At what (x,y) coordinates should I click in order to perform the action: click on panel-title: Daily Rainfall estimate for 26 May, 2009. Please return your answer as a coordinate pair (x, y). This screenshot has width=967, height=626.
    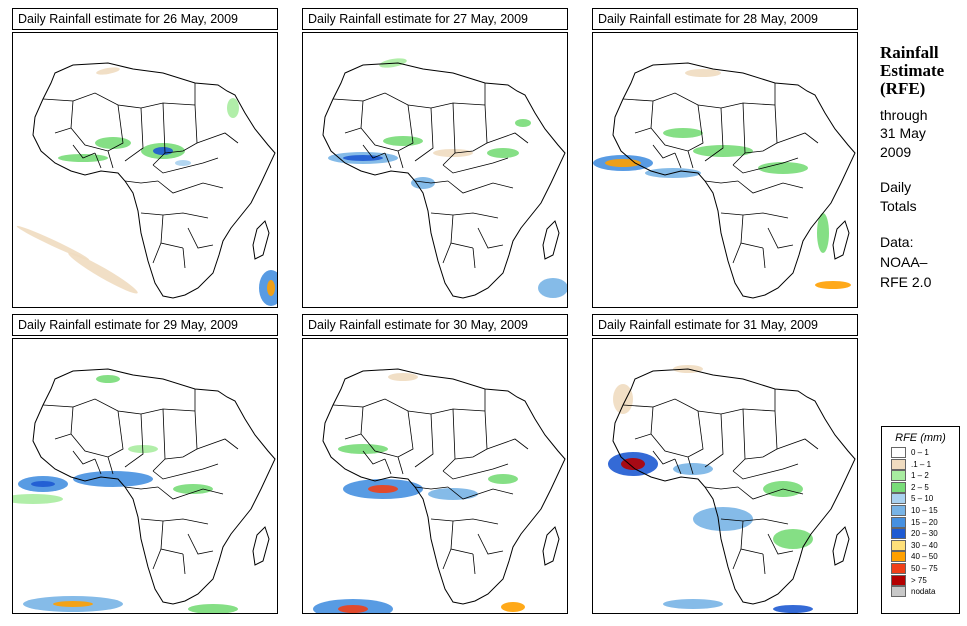
    Looking at the image, I should click on (145, 19).